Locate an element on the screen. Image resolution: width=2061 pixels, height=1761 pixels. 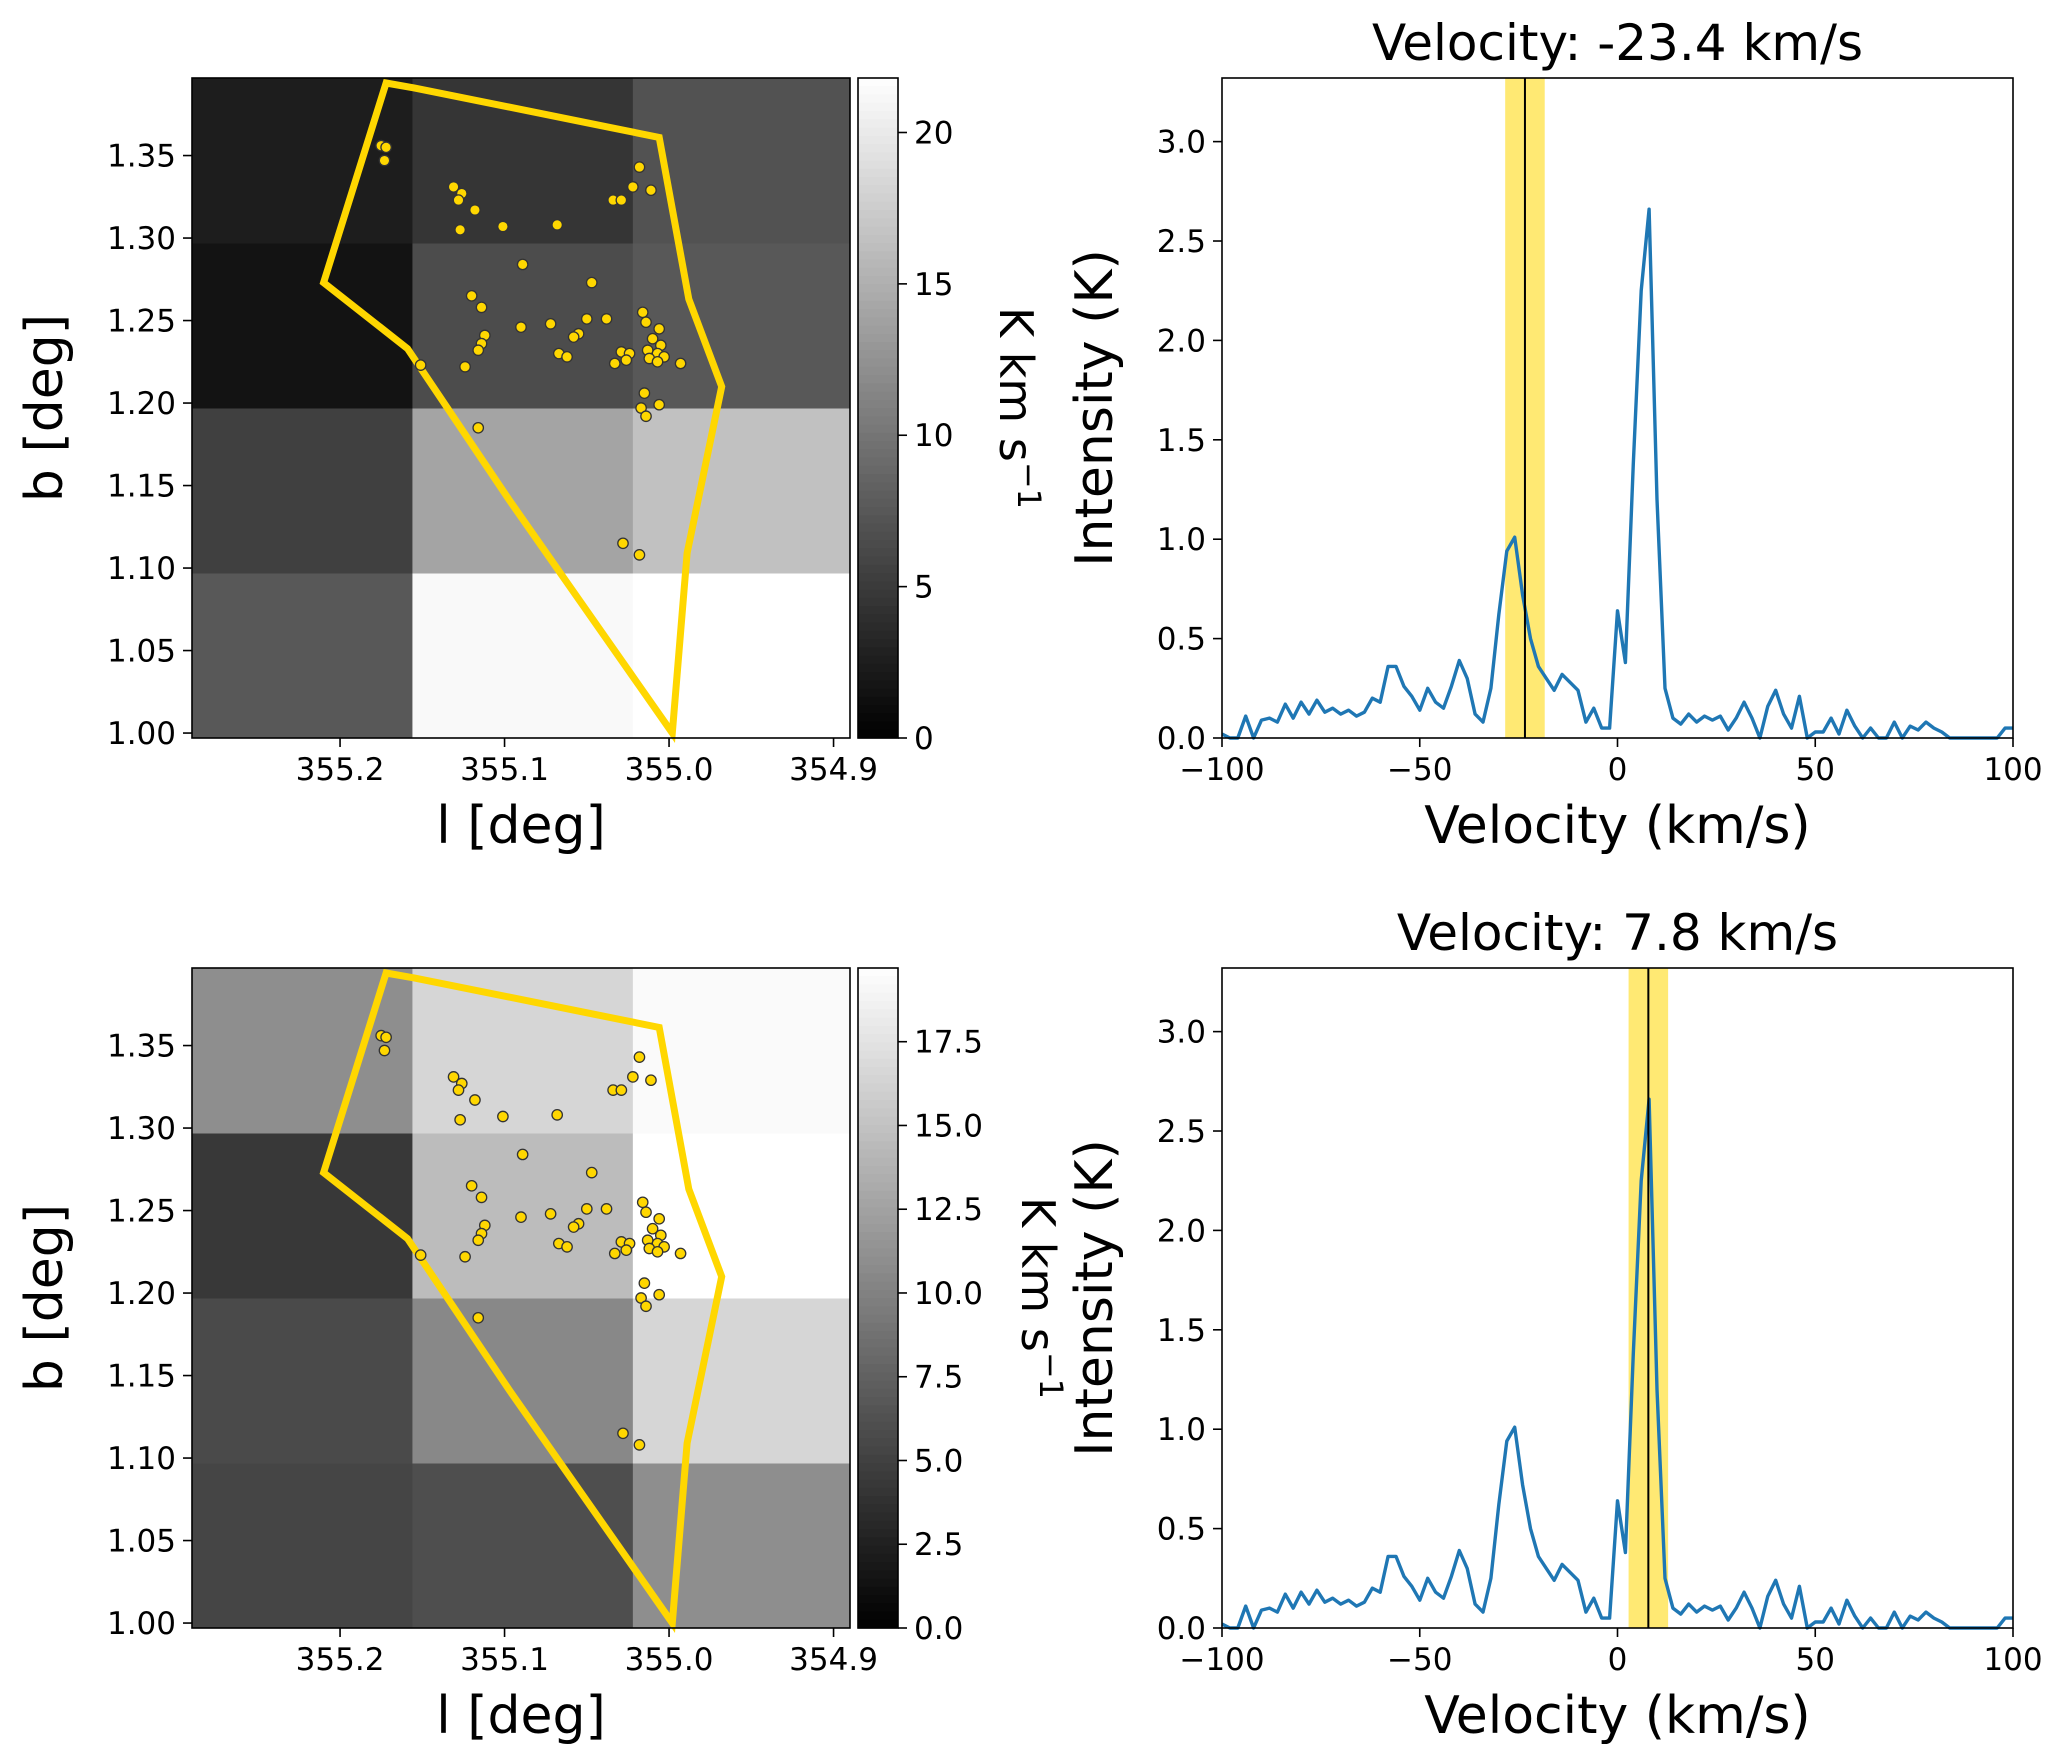
y-tick-label: 2.5 is located at coordinates (1181, 242).